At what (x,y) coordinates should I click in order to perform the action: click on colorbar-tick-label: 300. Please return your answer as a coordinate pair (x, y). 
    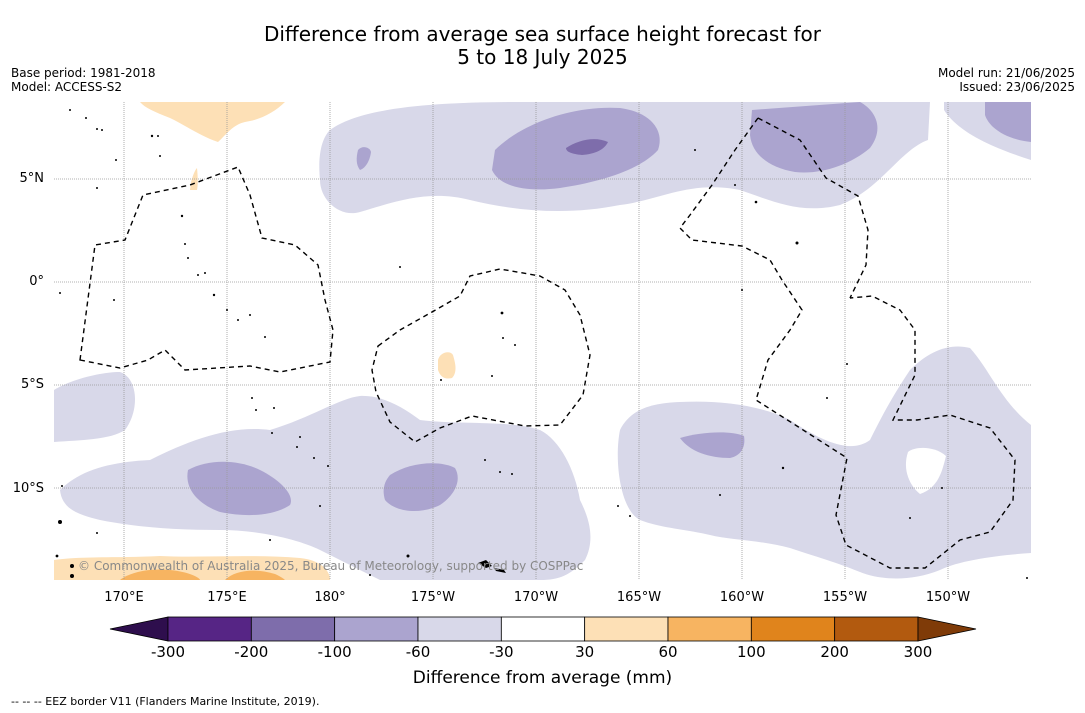
    Looking at the image, I should click on (918, 652).